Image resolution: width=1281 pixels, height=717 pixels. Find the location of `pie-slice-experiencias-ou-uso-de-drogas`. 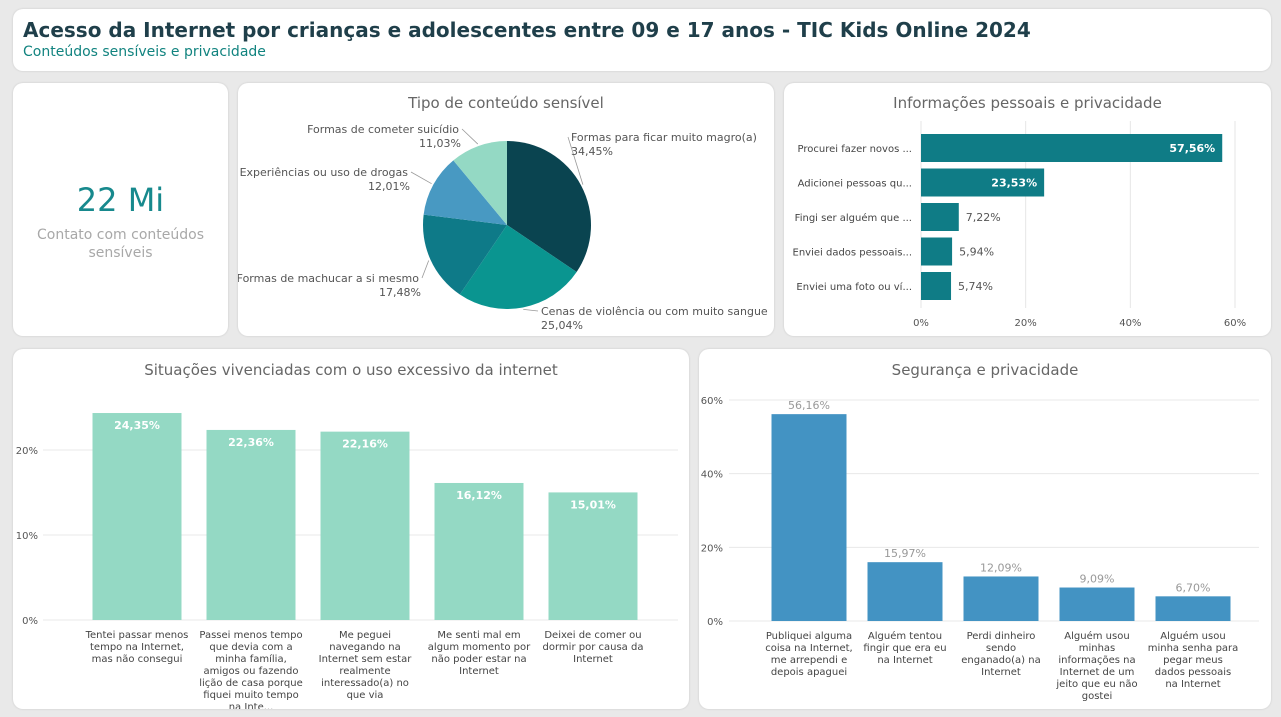

pie-slice-experiencias-ou-uso-de-drogas is located at coordinates (465, 192).